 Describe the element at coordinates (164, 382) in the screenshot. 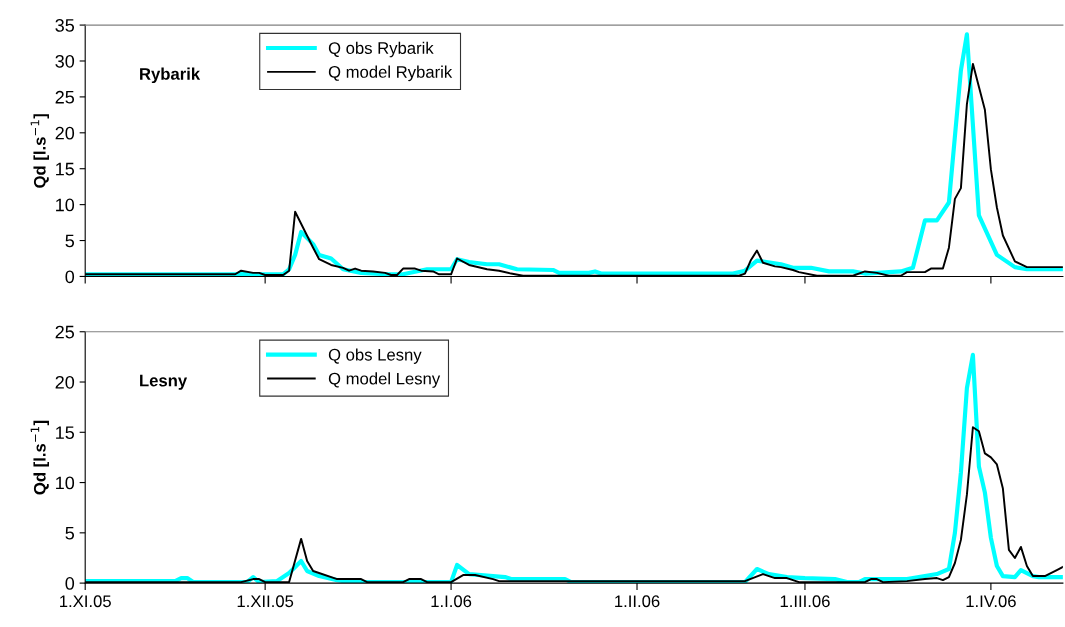

I see `text: Lesny` at that location.